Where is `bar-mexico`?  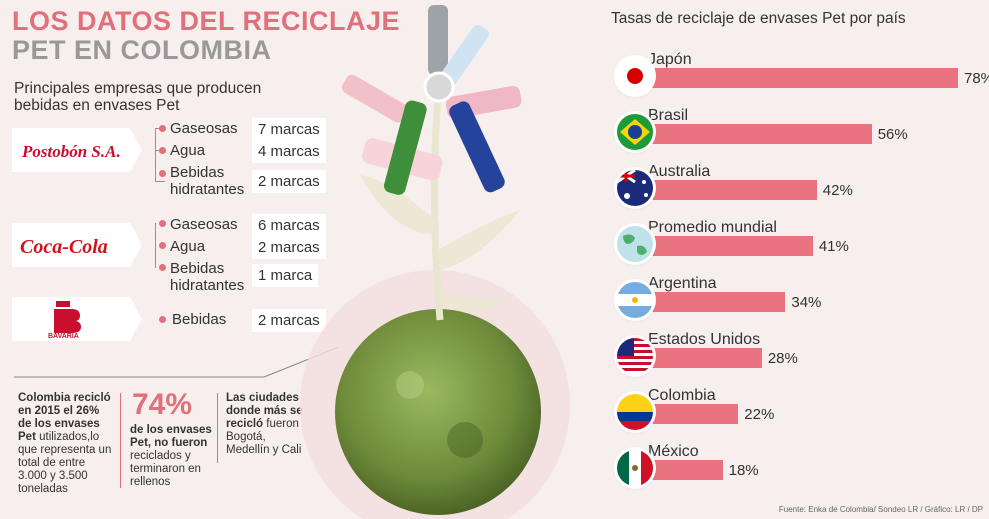 bar-mexico is located at coordinates (687, 470).